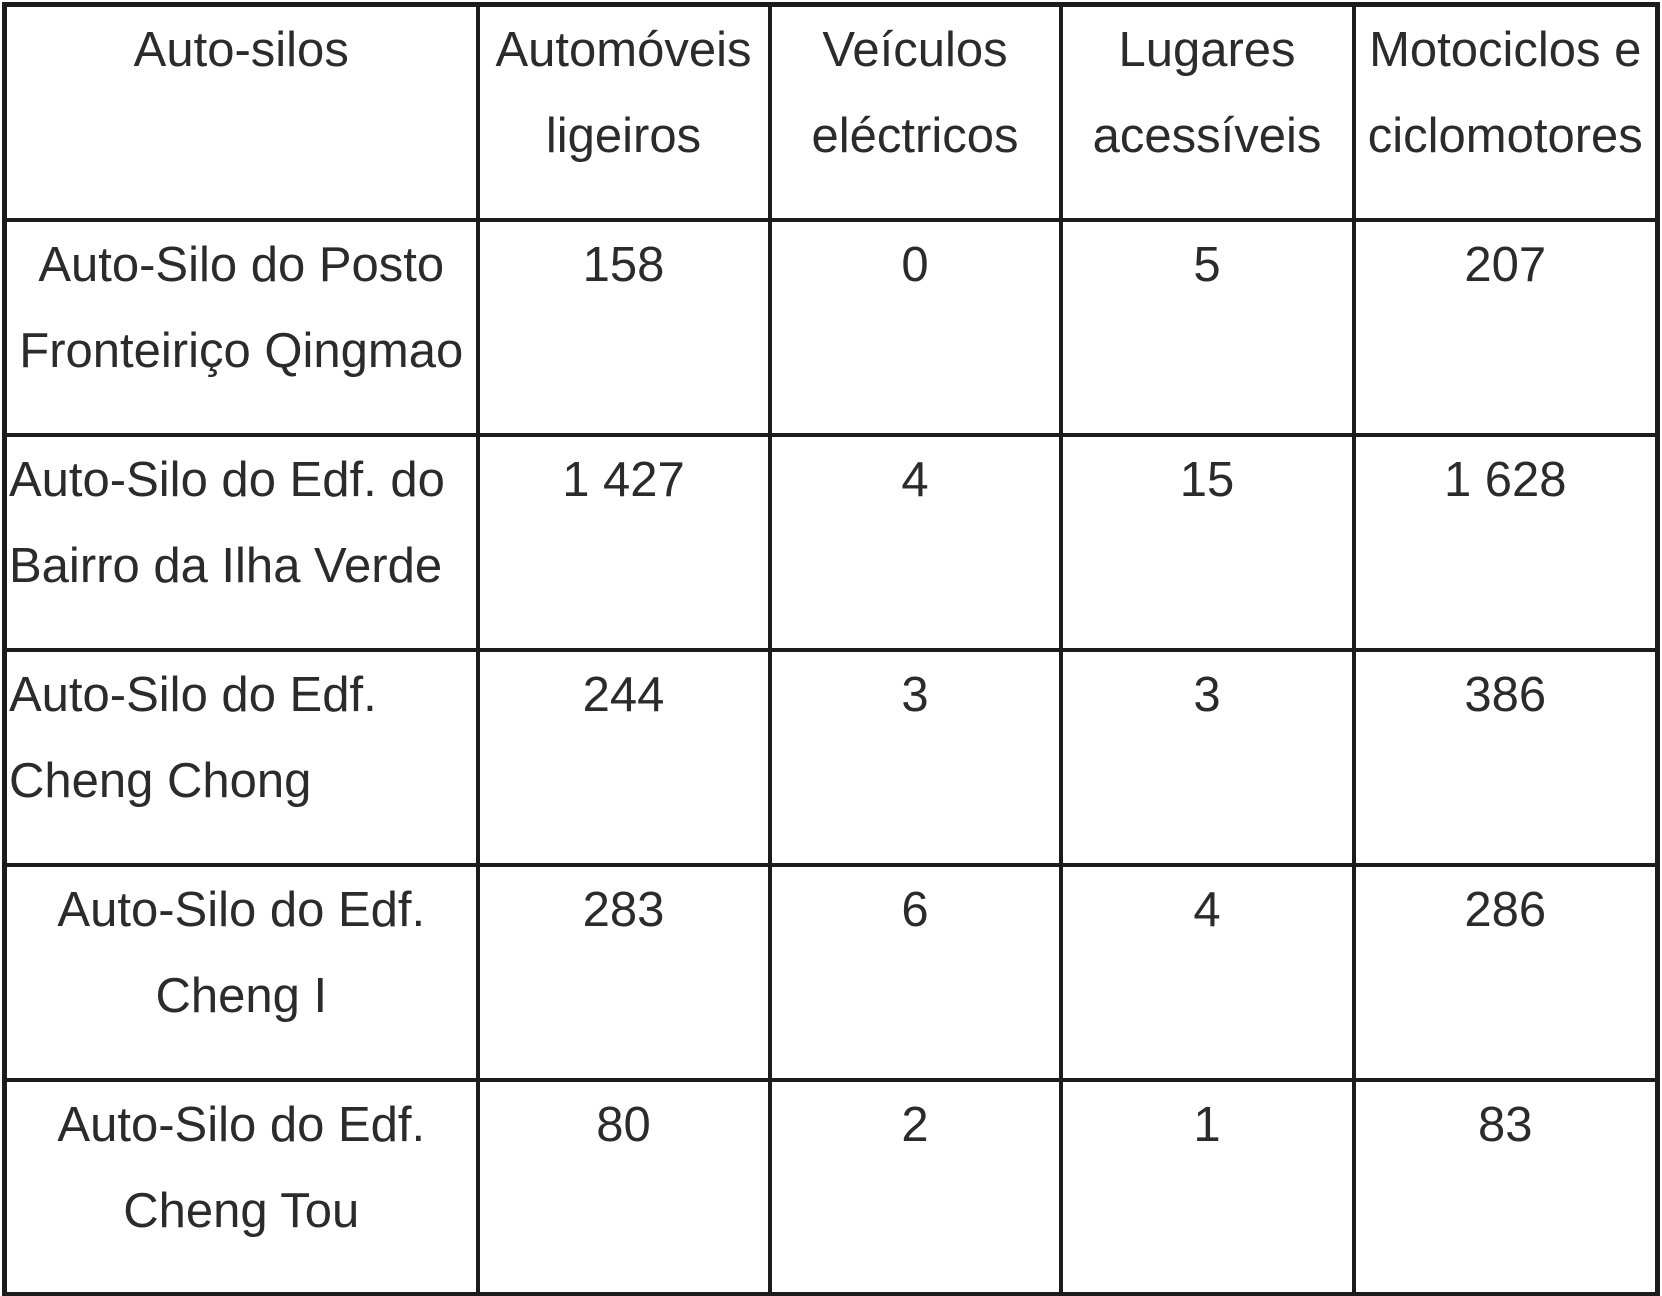 This screenshot has height=1296, width=1662. Describe the element at coordinates (241, 1186) in the screenshot. I see `cell-auto-silo-name: Auto-Silo do Edf. Cheng Tou` at that location.